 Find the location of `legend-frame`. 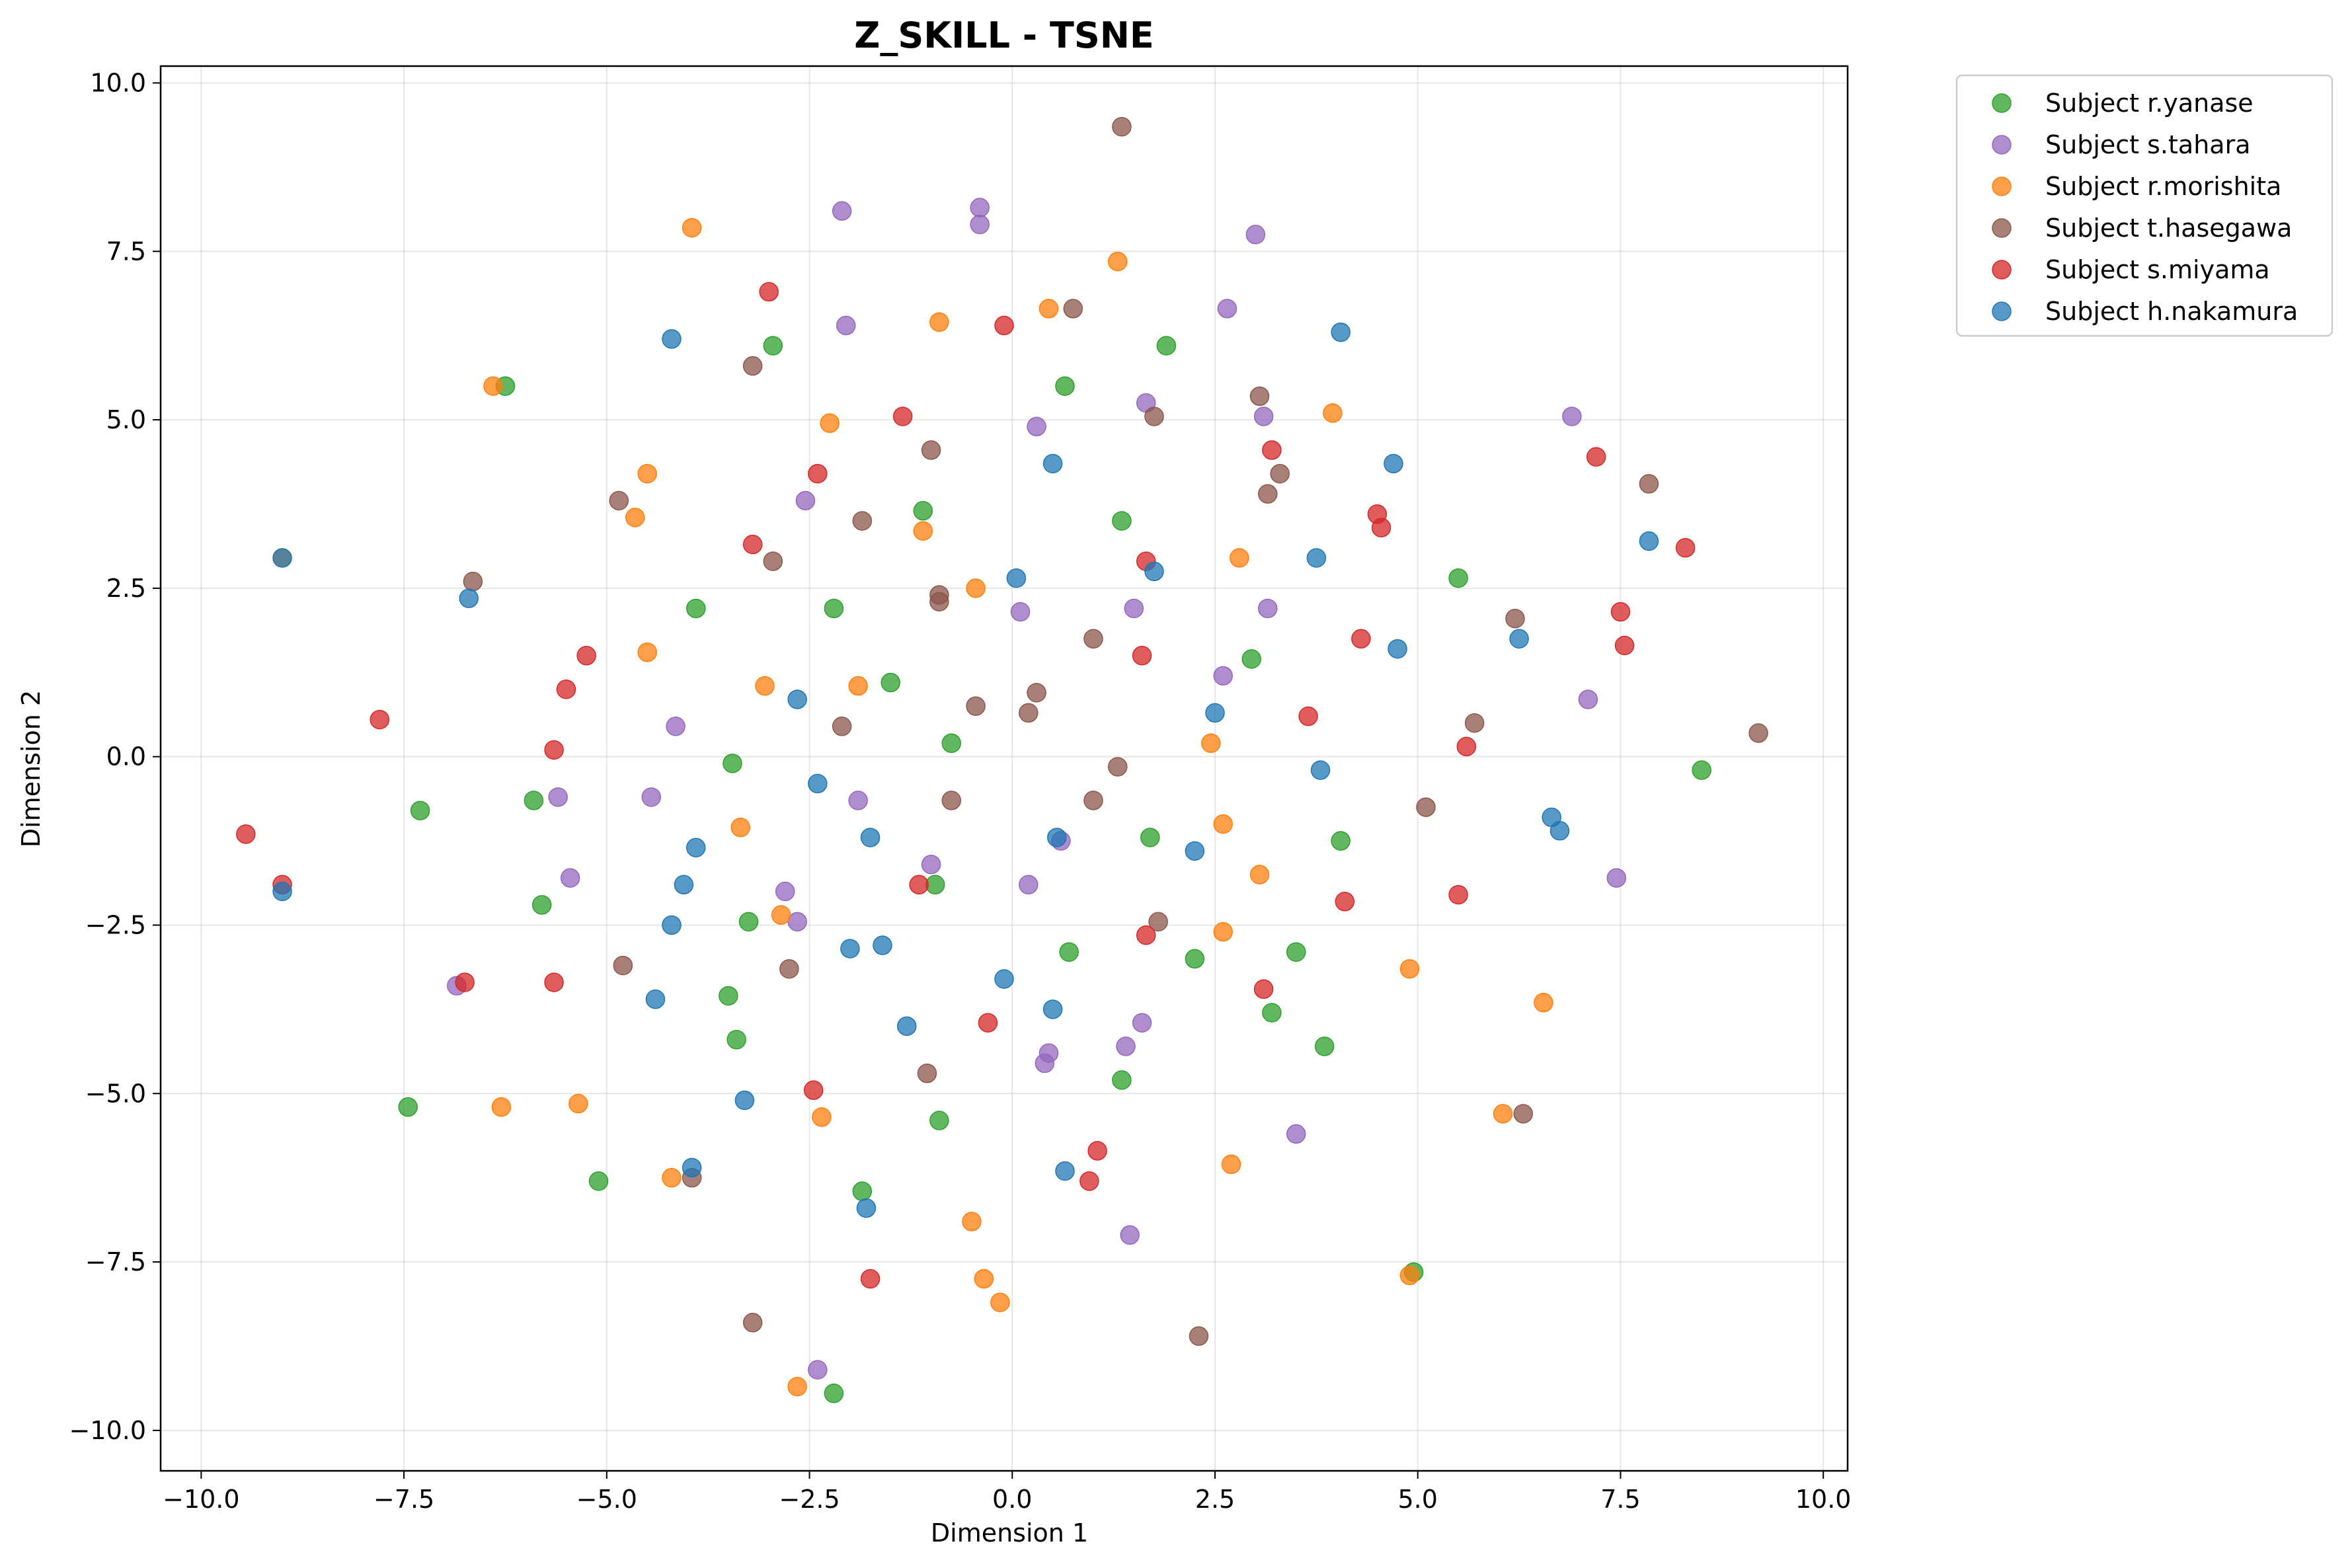

legend-frame is located at coordinates (2144, 205).